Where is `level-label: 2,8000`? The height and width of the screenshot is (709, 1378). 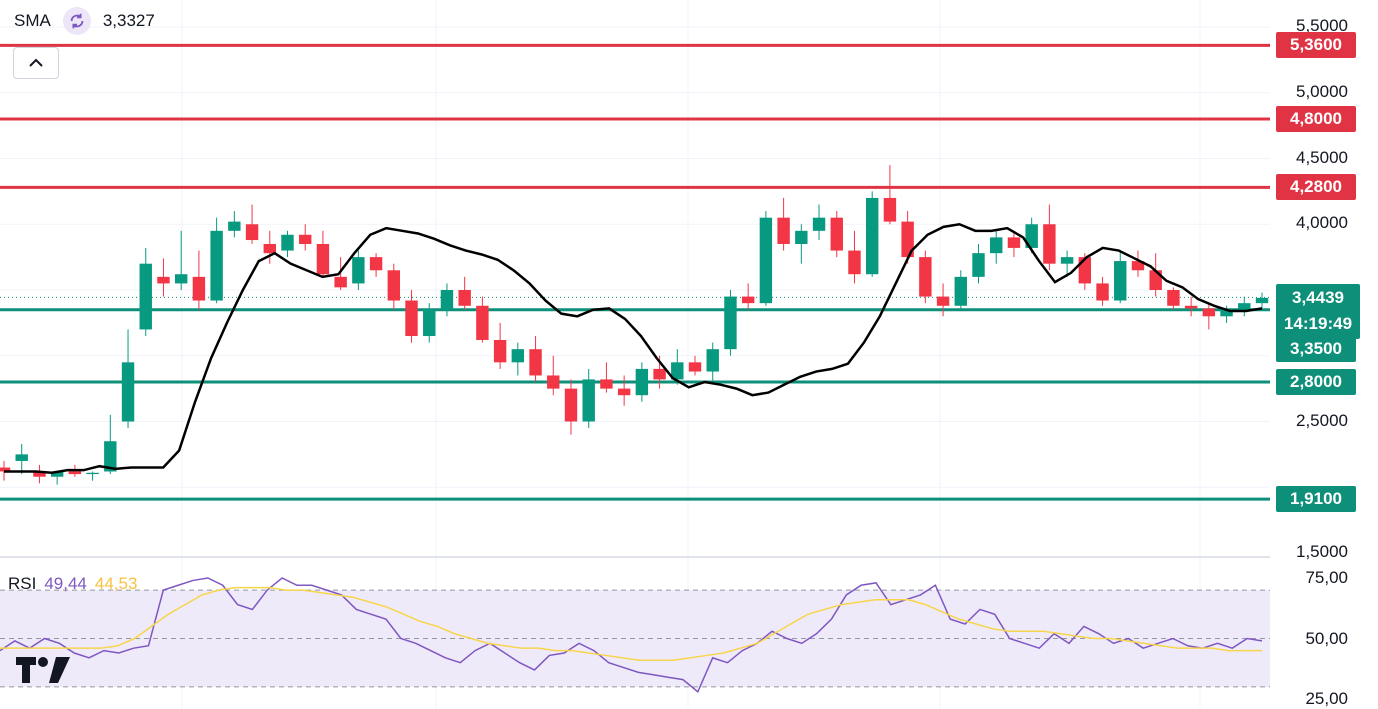
level-label: 2,8000 is located at coordinates (1316, 382).